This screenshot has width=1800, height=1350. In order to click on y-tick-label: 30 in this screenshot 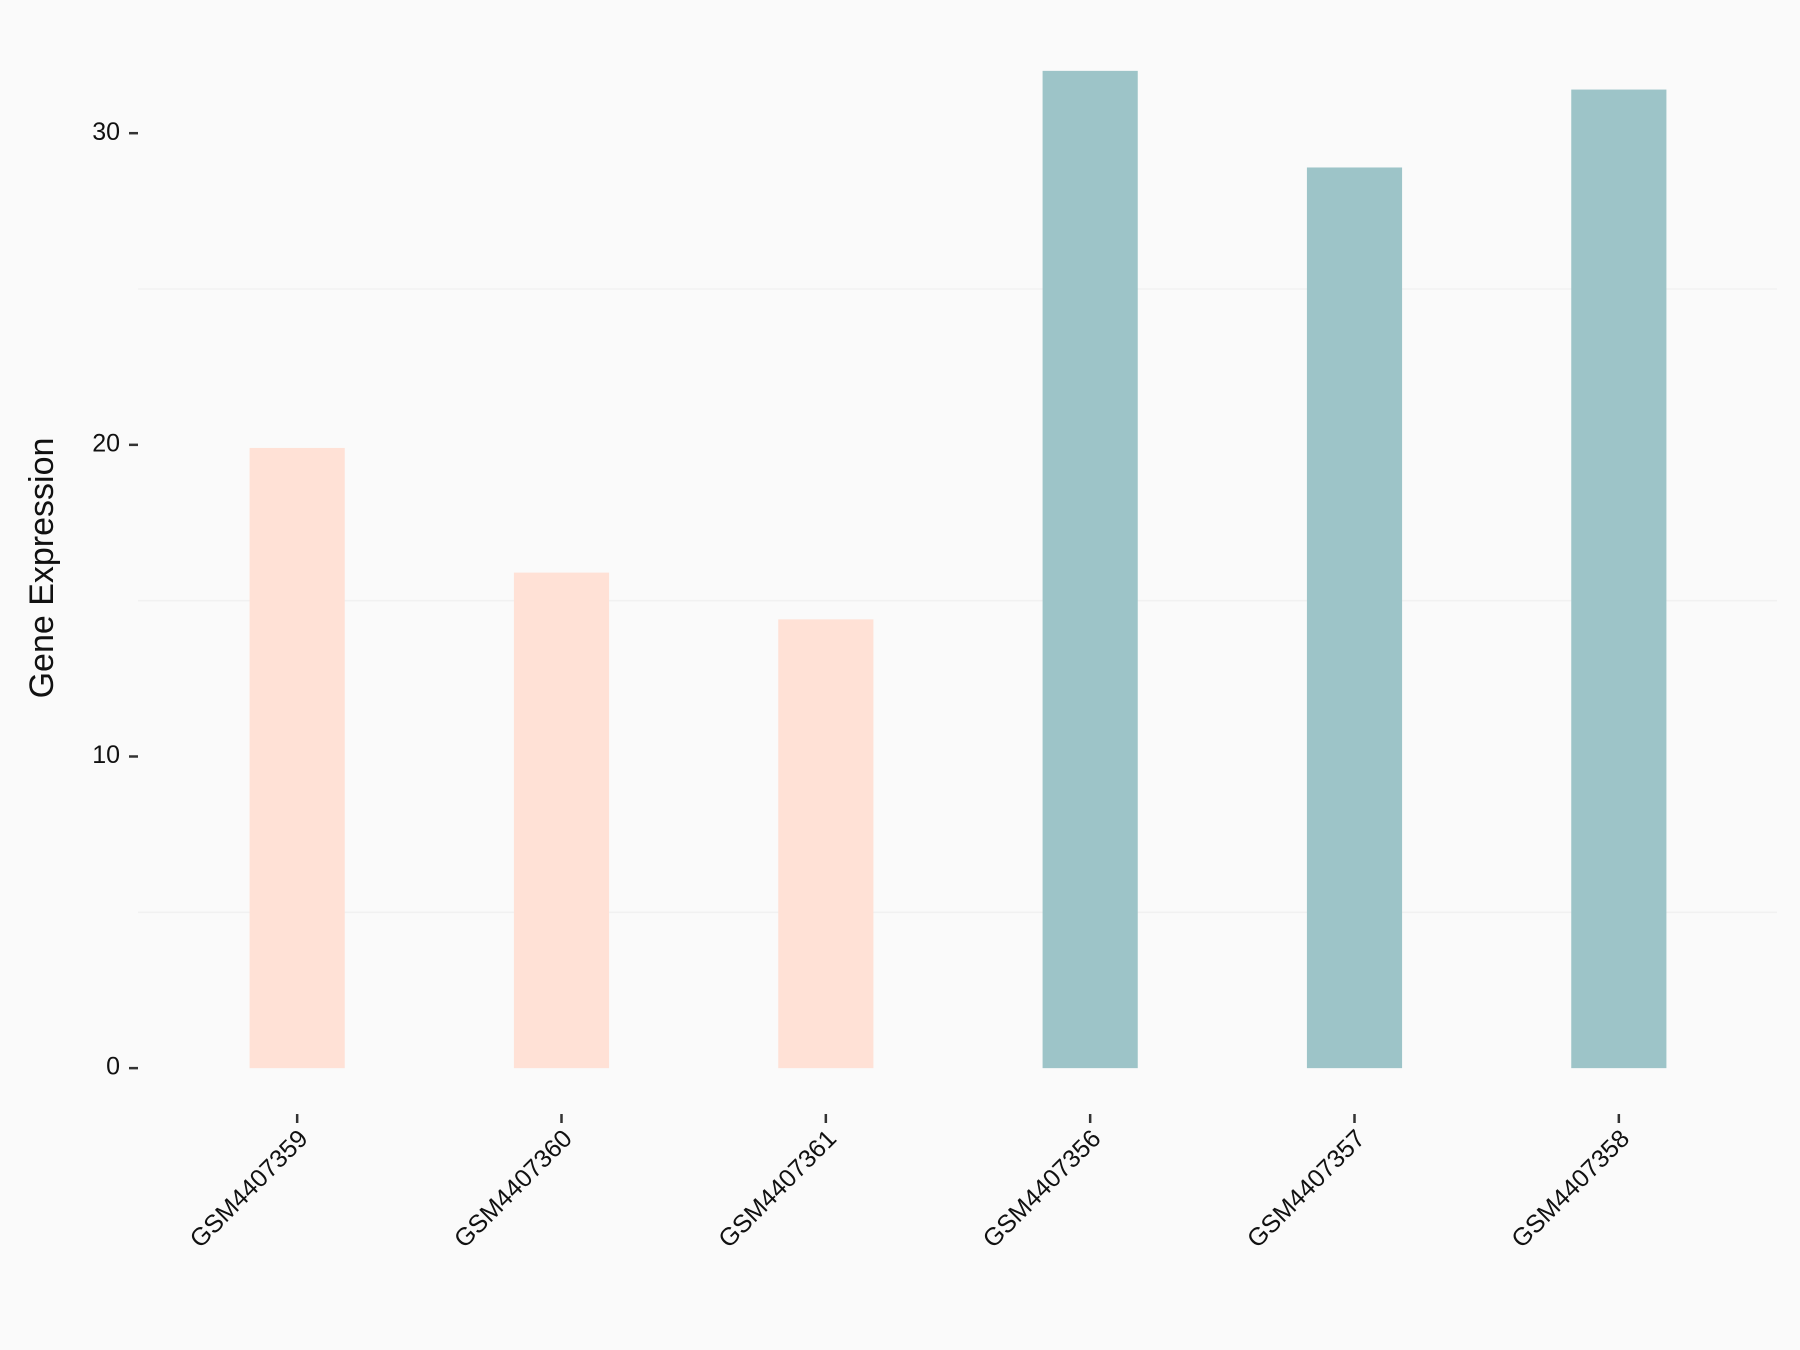, I will do `click(106, 132)`.